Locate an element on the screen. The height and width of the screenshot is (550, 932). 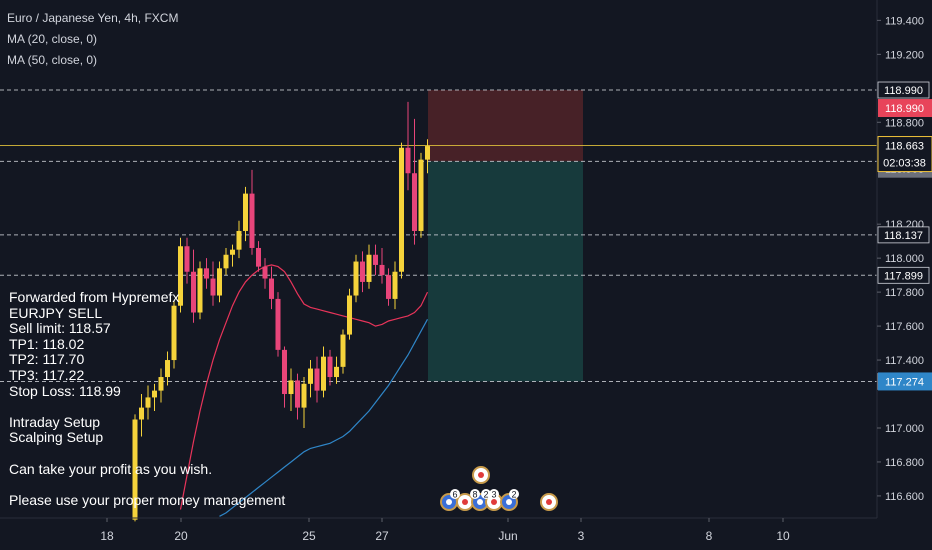
level-label-box is located at coordinates (903, 235).